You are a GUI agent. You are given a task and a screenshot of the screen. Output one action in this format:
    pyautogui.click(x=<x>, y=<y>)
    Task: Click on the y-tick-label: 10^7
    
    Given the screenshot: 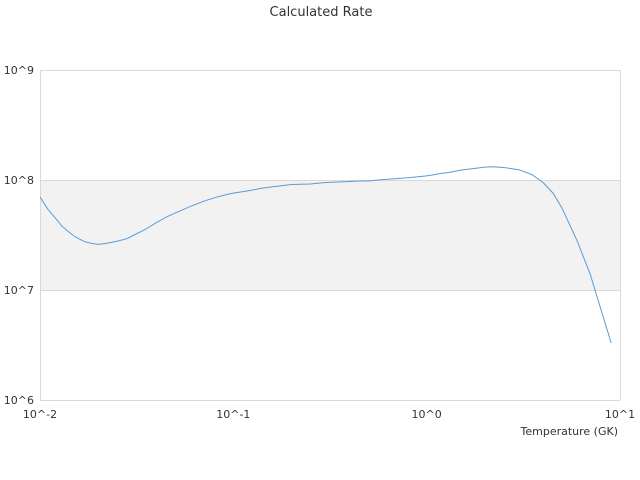 What is the action you would take?
    pyautogui.click(x=19, y=290)
    